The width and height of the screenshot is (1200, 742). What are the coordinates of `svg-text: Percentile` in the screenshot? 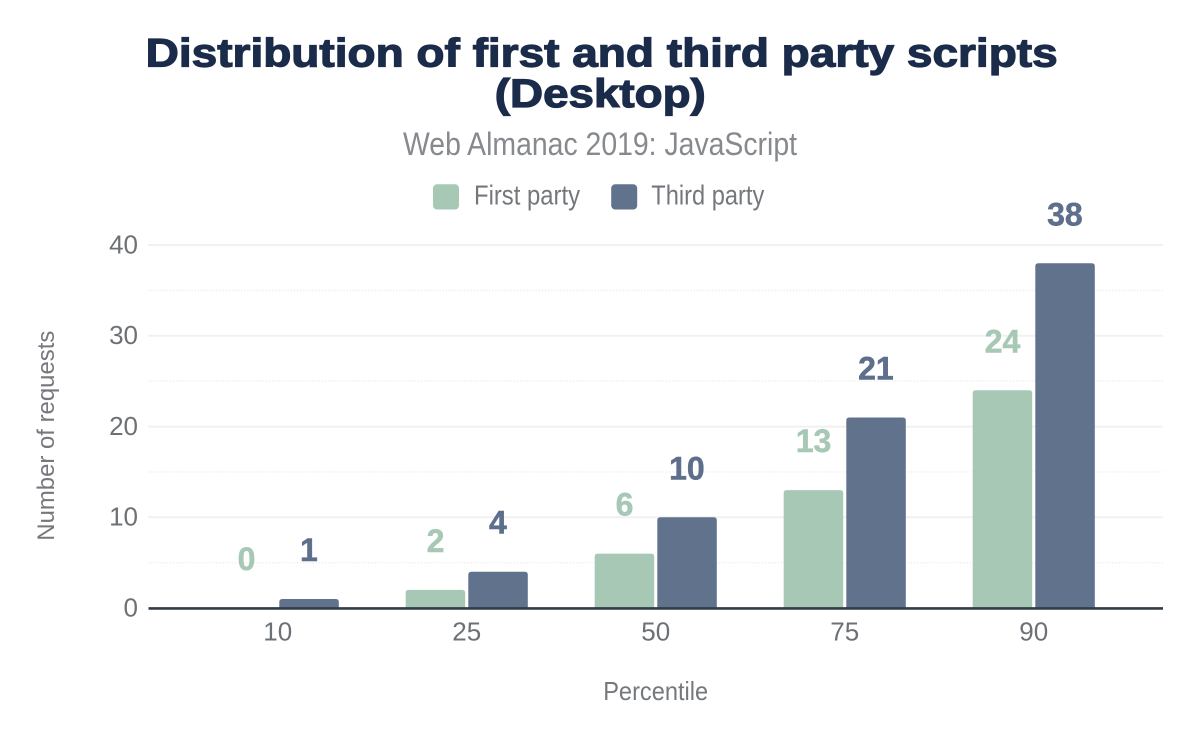 It's located at (655, 691).